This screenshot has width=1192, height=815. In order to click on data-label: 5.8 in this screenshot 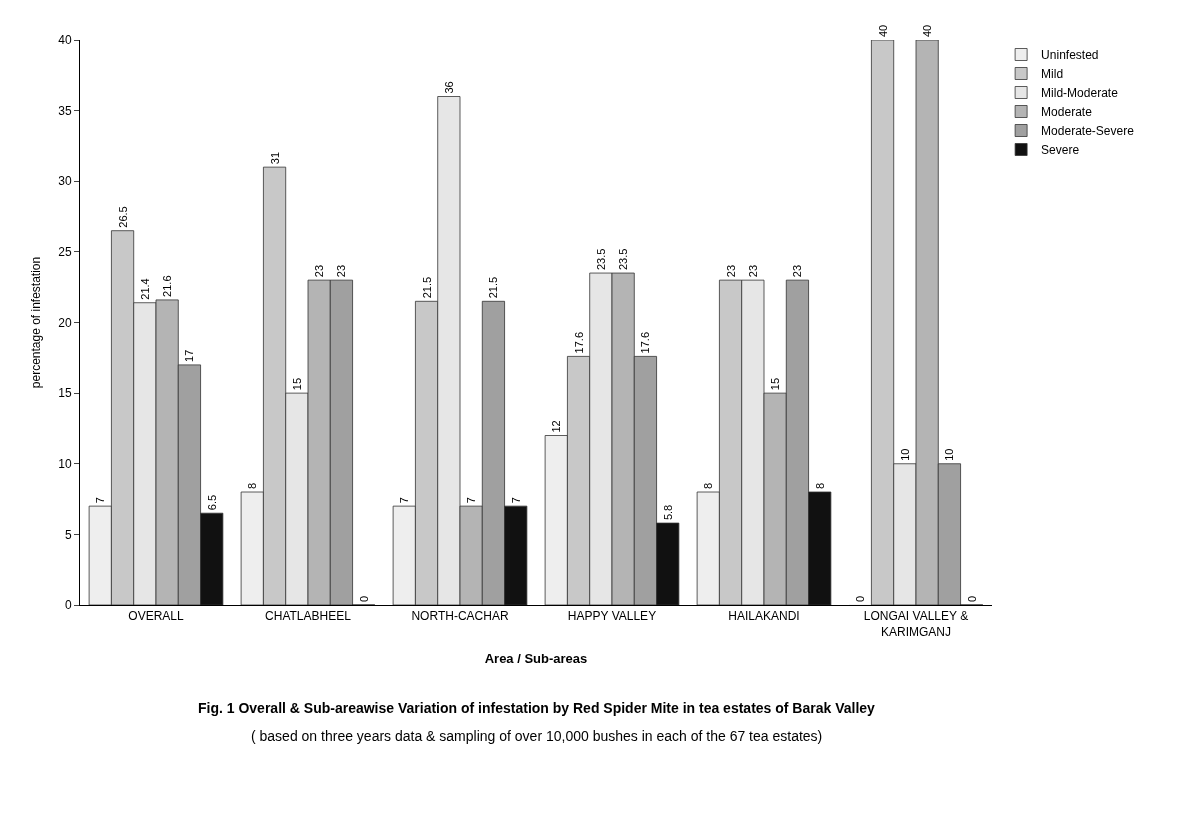, I will do `click(667, 512)`.